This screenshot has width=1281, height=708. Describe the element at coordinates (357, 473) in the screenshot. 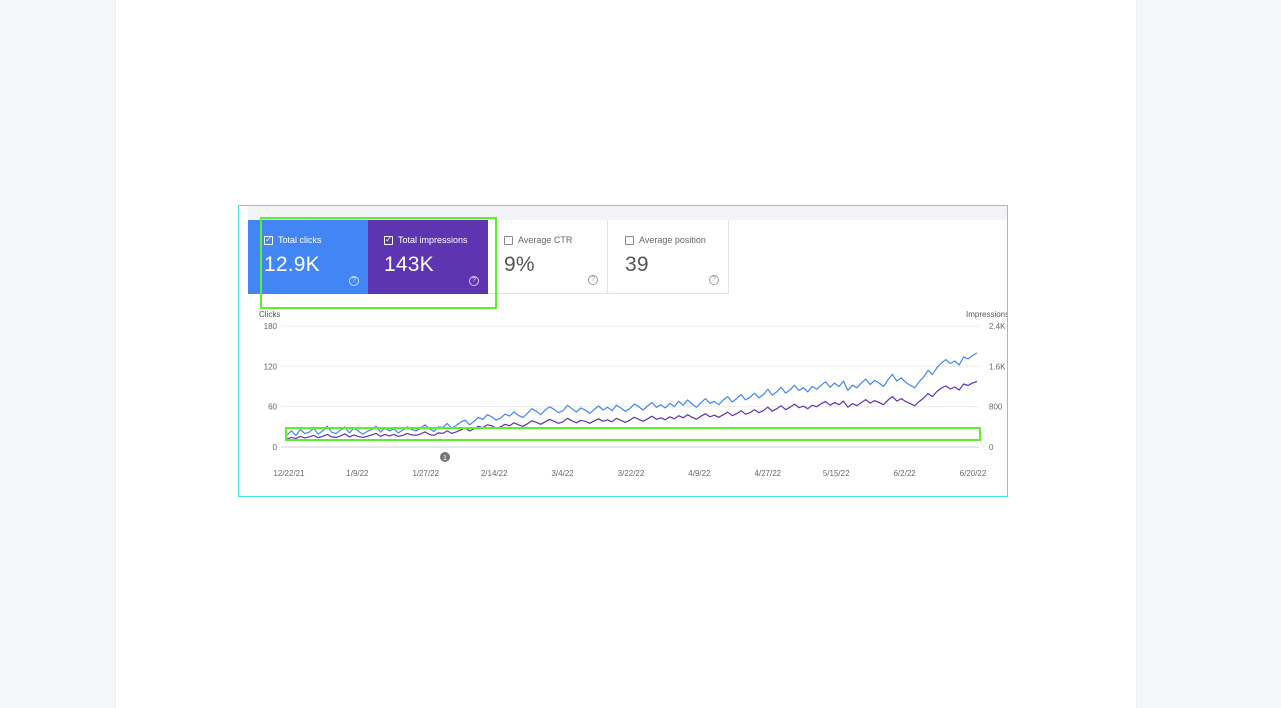

I see `x-tick-label: 1/9/22` at that location.